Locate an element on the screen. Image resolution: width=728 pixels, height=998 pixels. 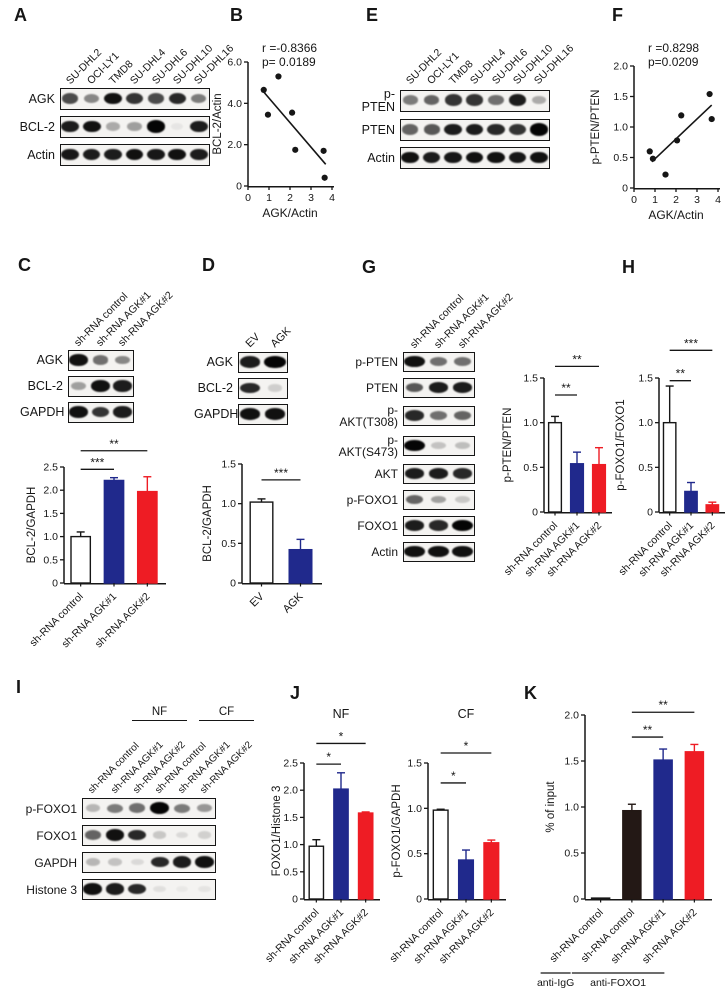
panel-j-letter: J is located at coordinates (295, 693).